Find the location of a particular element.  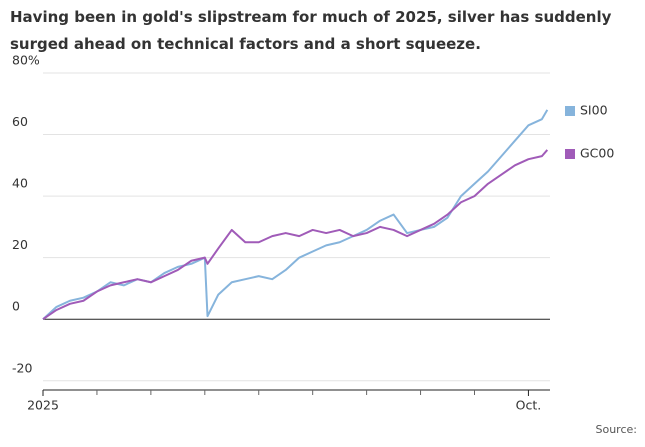

x-tick-label: 2025 is located at coordinates (43, 405).